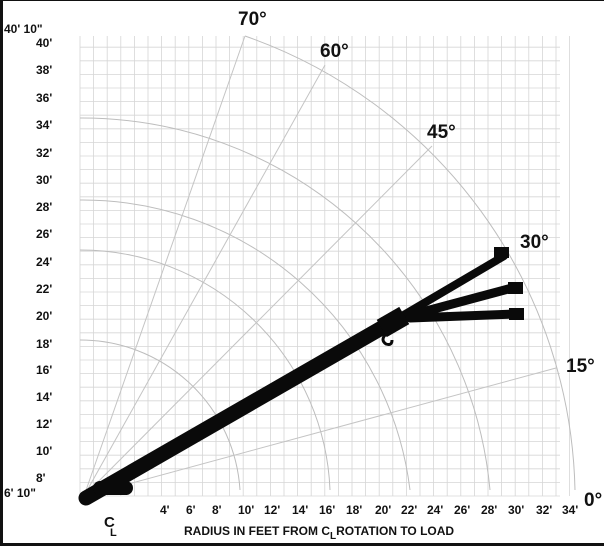 This screenshot has height=546, width=604. What do you see at coordinates (44, 397) in the screenshot?
I see `y-tick-label: 14'` at bounding box center [44, 397].